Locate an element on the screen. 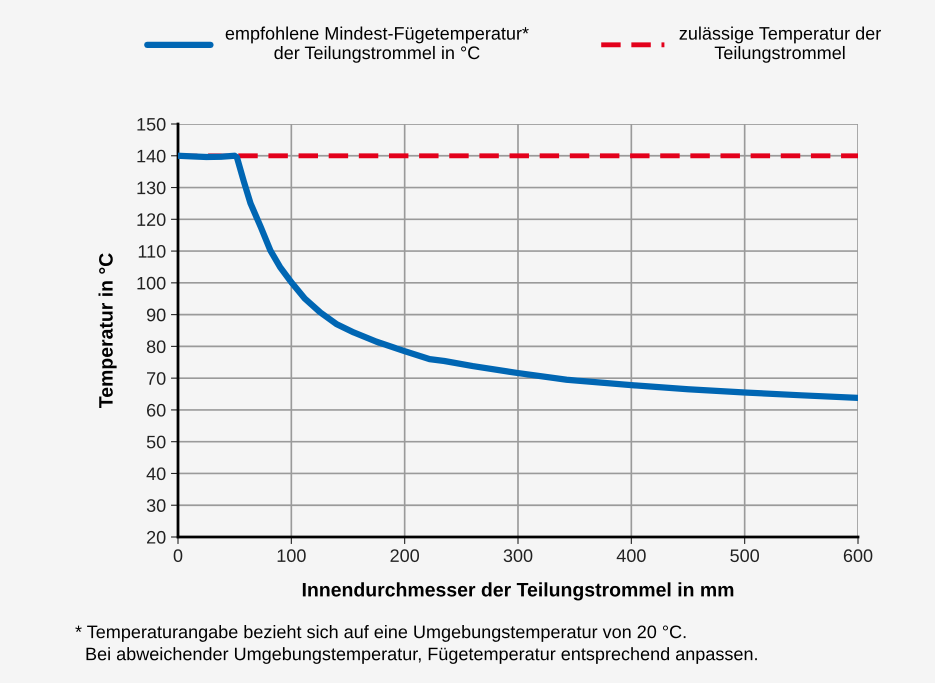 Image resolution: width=935 pixels, height=683 pixels. legend-label: empfohlene Mindest-Fügetemperatur* der Teilungstrommel in °C is located at coordinates (377, 44).